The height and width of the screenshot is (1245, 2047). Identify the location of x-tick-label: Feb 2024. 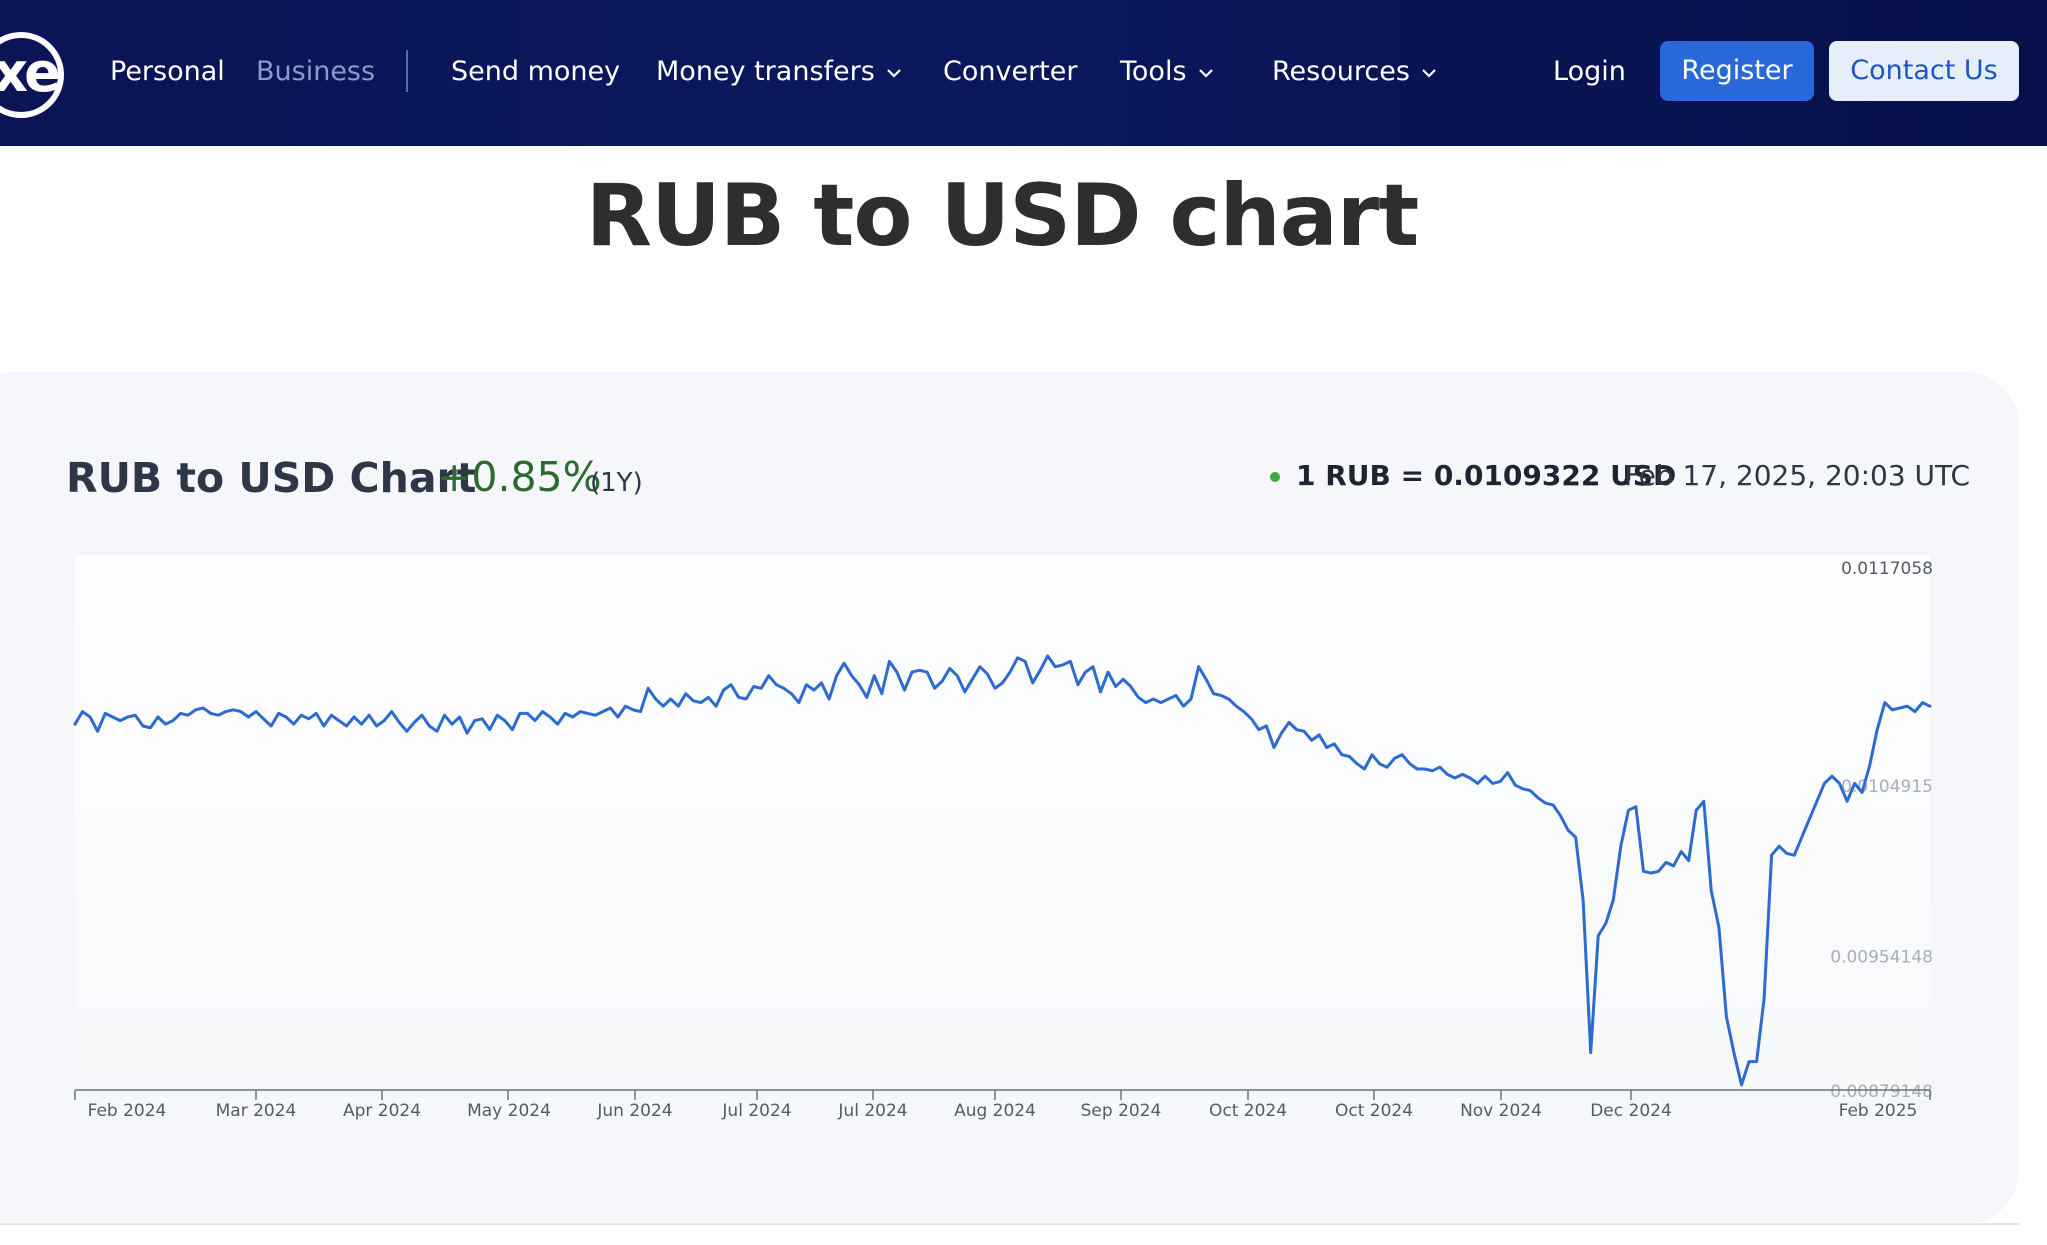
(127, 1111).